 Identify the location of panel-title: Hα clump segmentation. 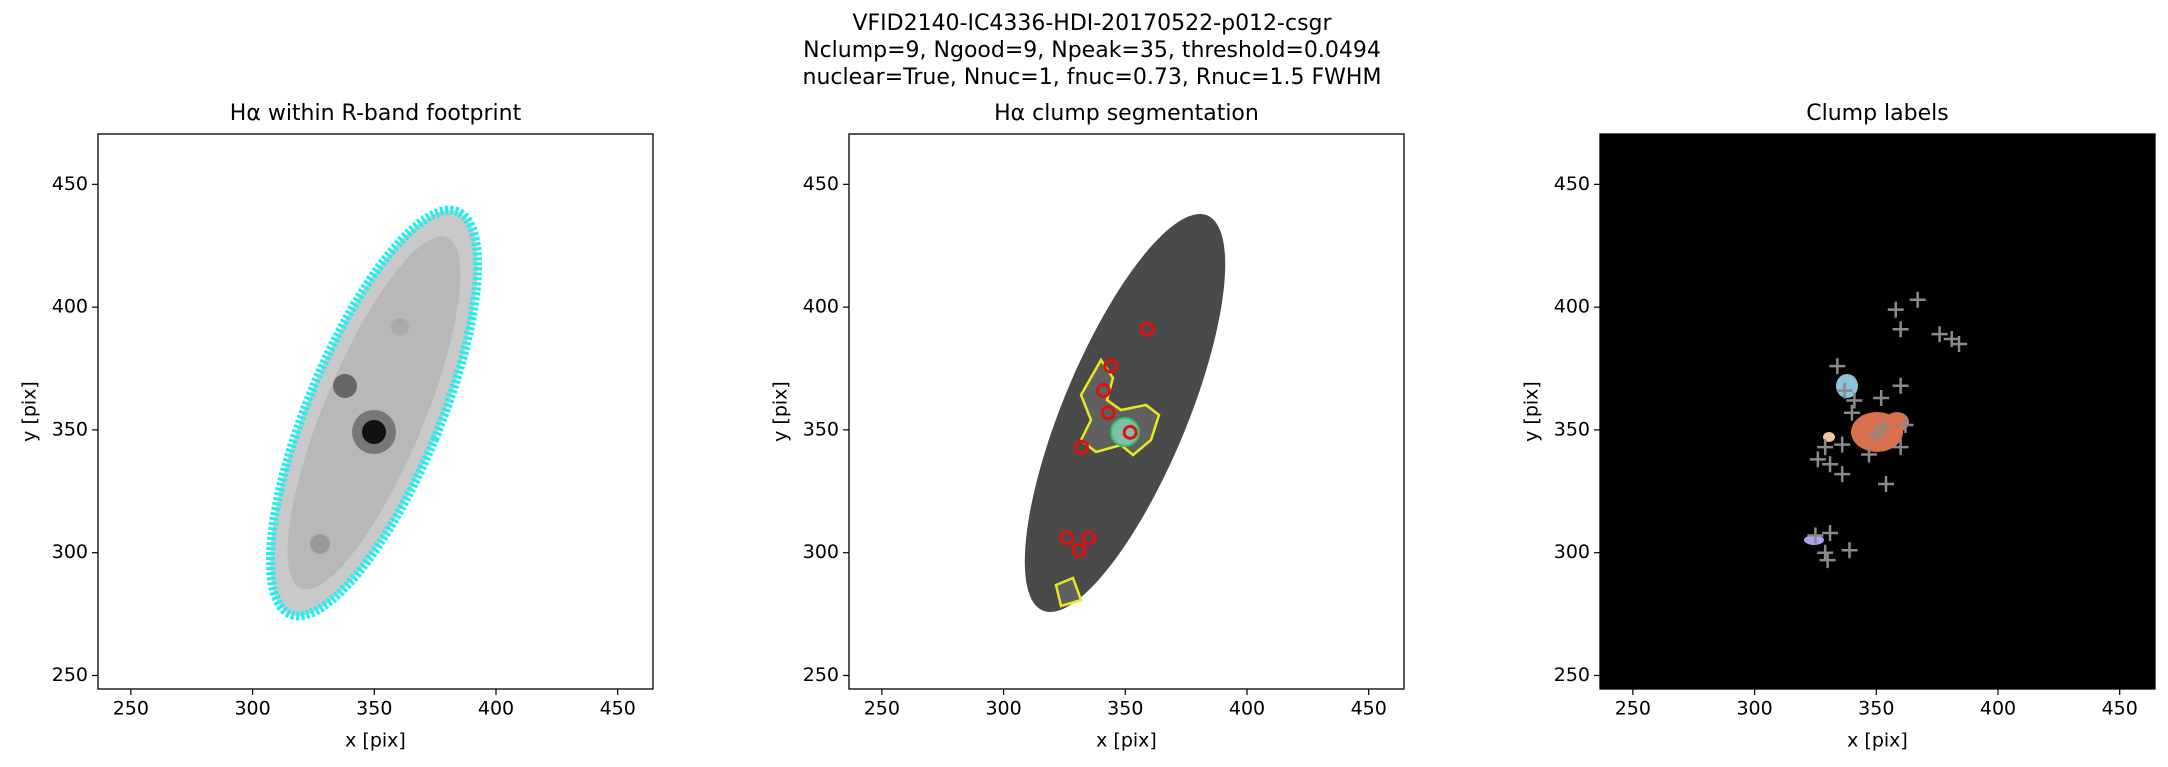
(1126, 113).